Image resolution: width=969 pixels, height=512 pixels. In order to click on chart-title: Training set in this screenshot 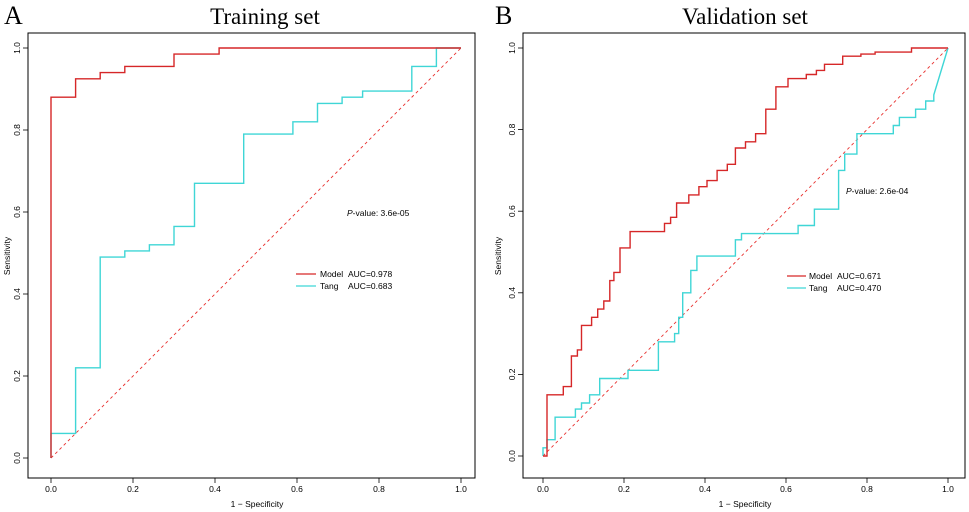, I will do `click(265, 16)`.